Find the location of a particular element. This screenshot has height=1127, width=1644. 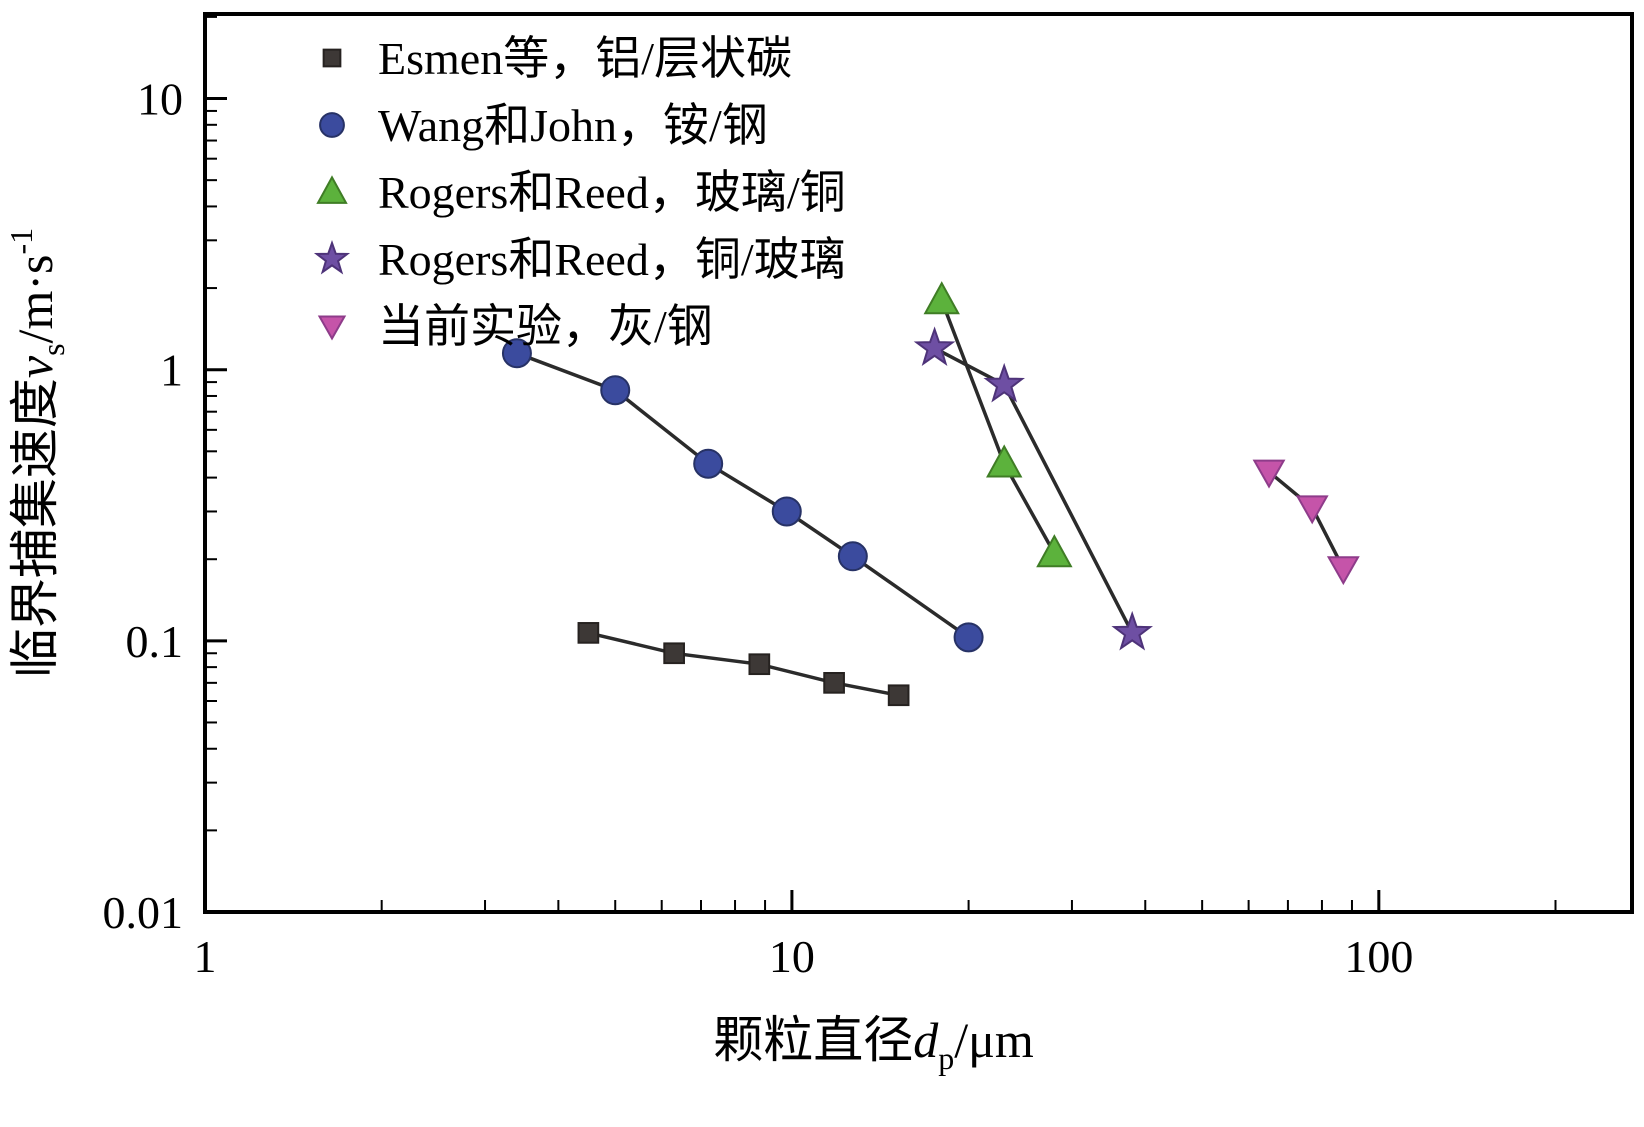

legend-item-1: Wang和John，铵/钢 is located at coordinates (543, 125).